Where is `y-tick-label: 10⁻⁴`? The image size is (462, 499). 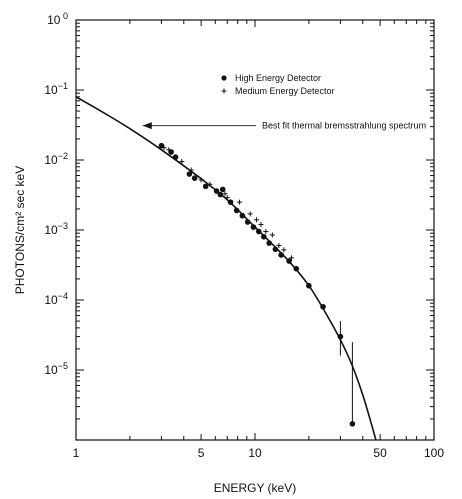 y-tick-label: 10⁻⁴ is located at coordinates (56, 299).